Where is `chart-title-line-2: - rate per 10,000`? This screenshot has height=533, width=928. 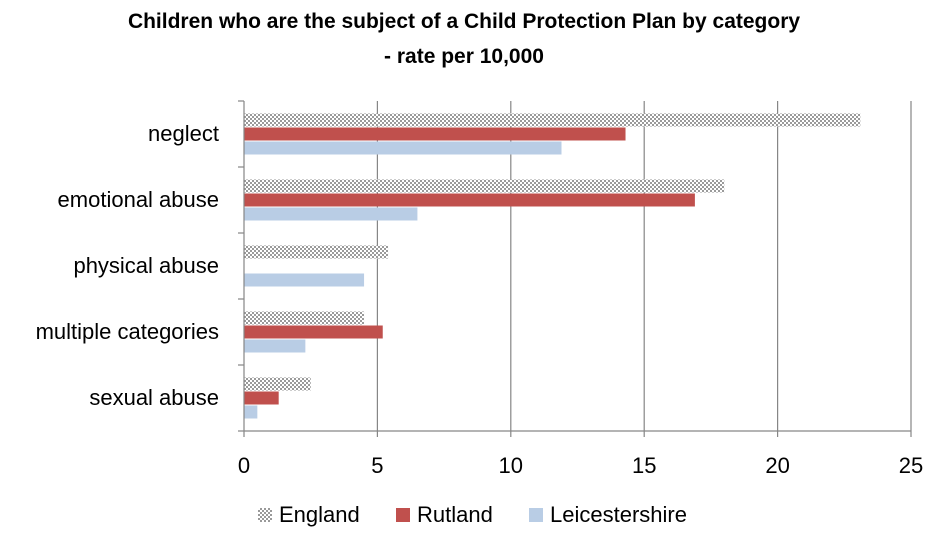 chart-title-line-2: - rate per 10,000 is located at coordinates (464, 56).